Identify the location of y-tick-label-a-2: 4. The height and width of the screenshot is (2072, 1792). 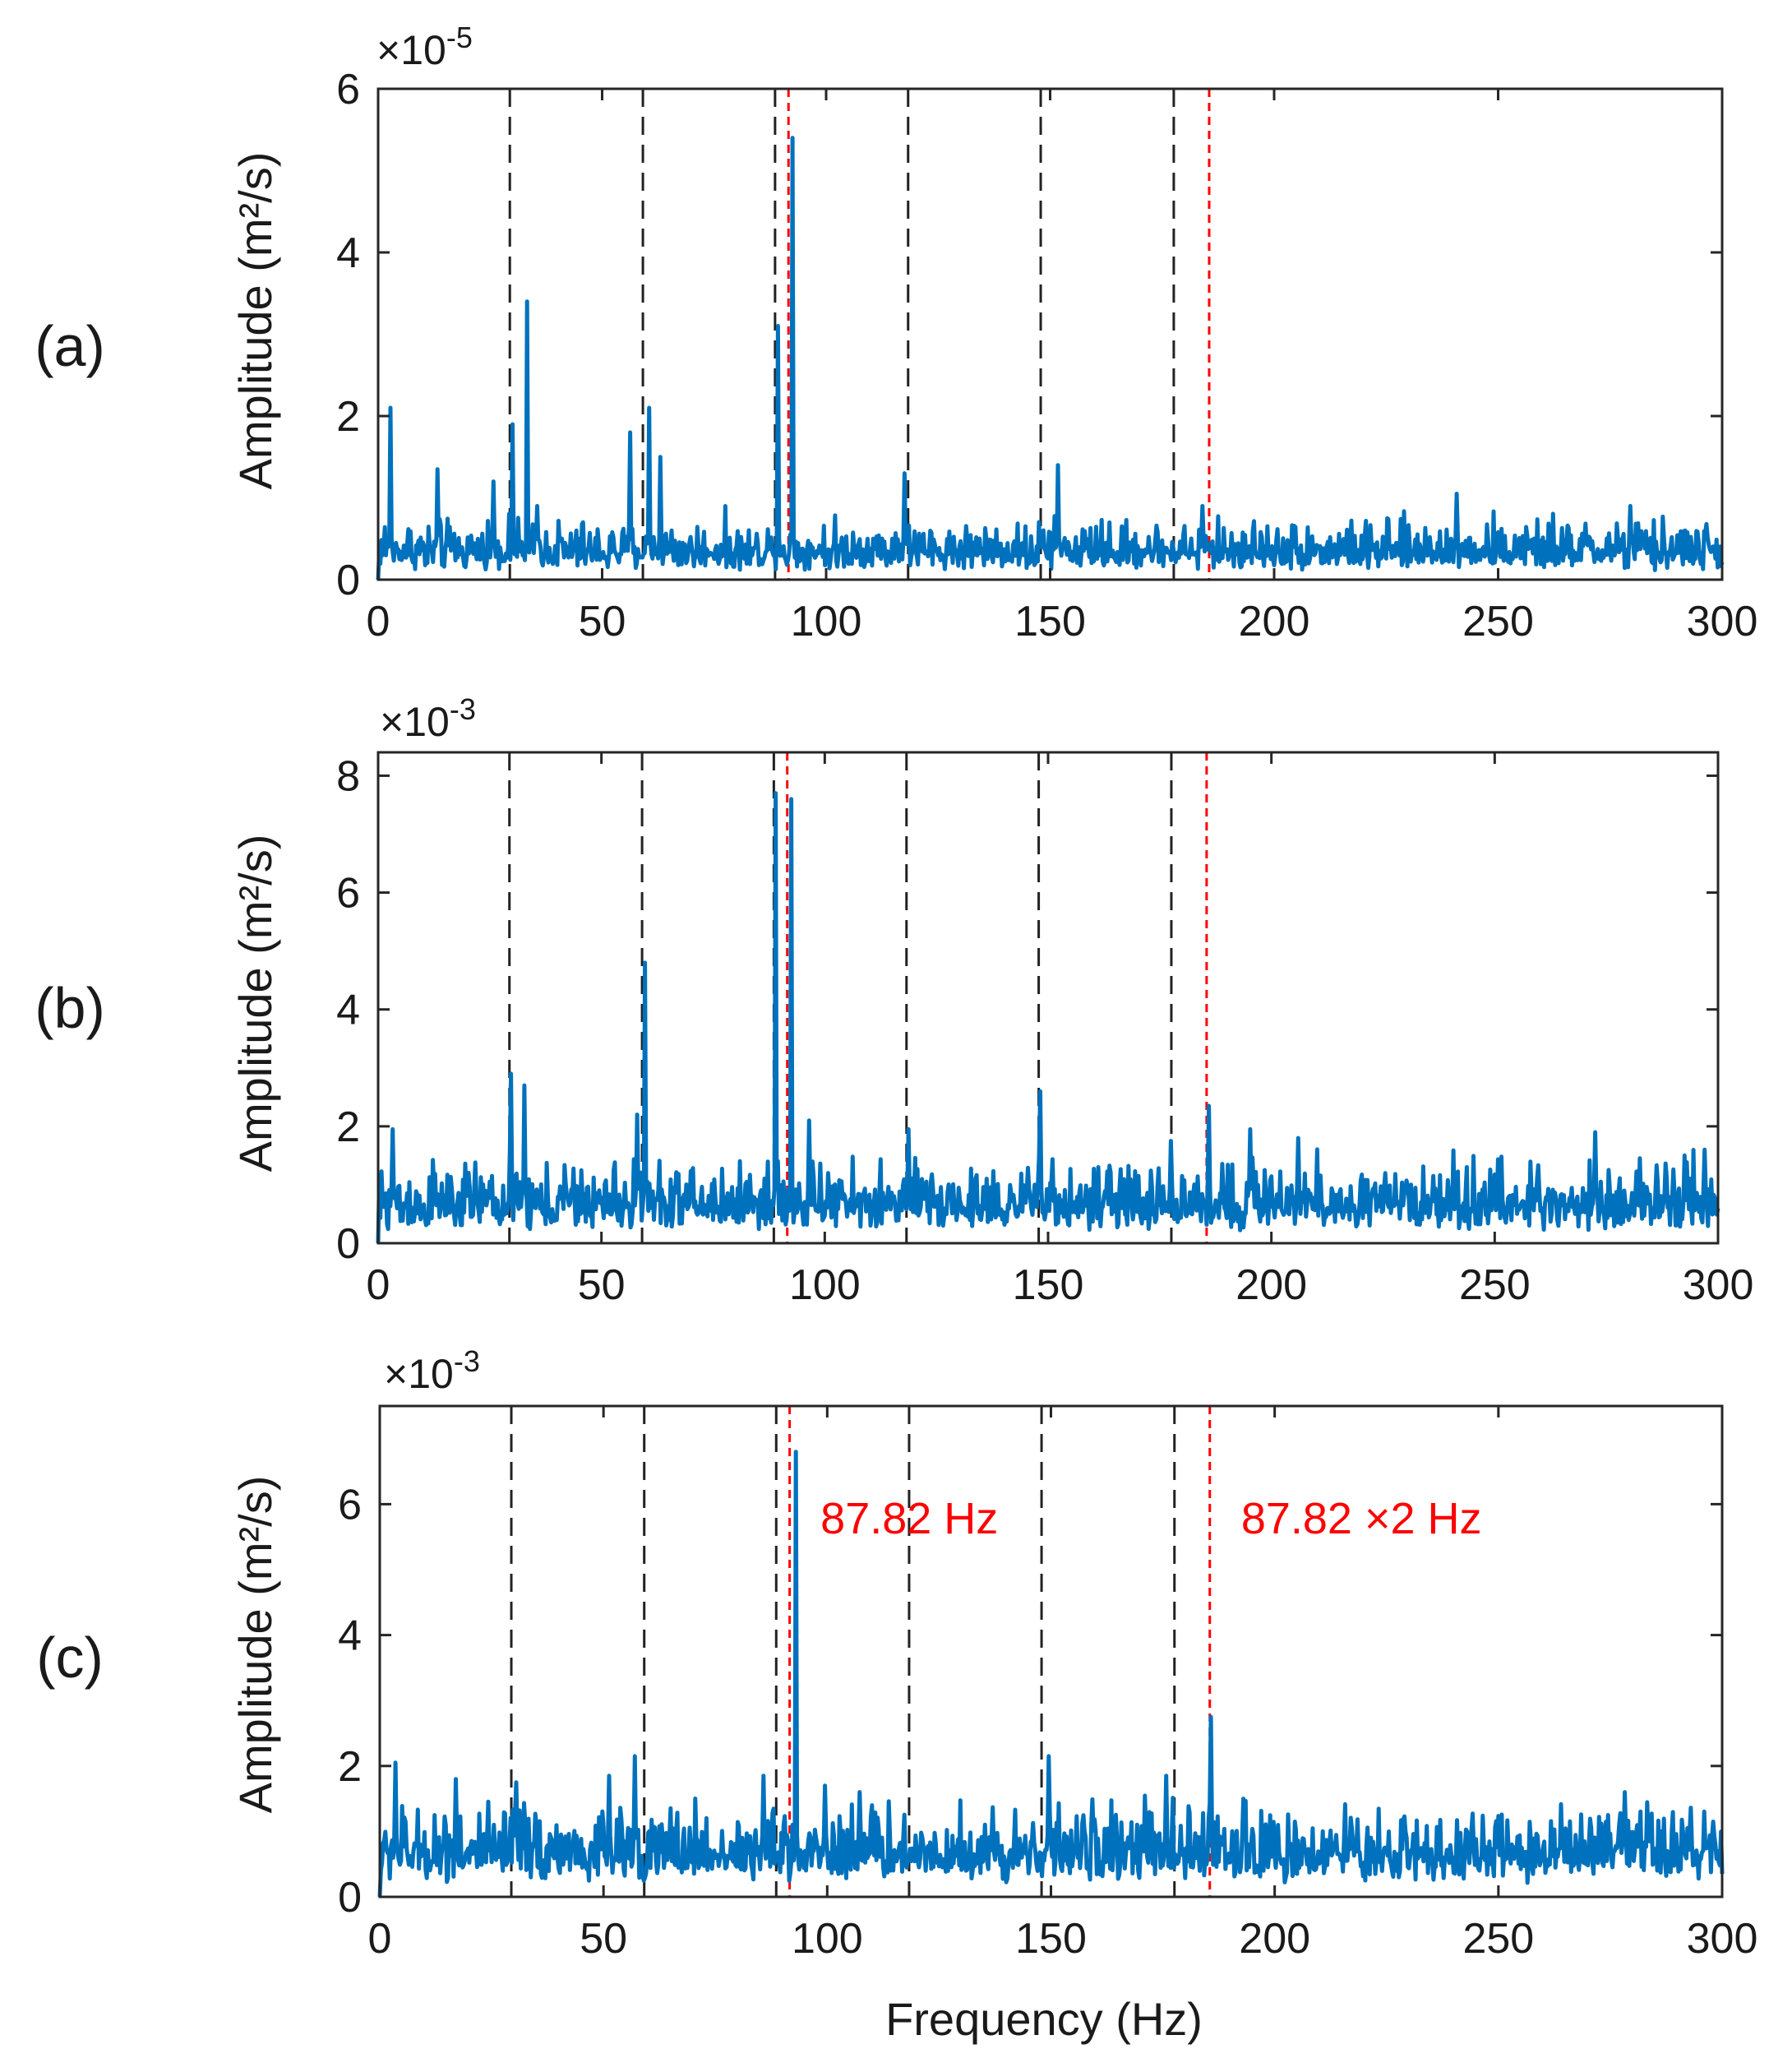
(348, 253).